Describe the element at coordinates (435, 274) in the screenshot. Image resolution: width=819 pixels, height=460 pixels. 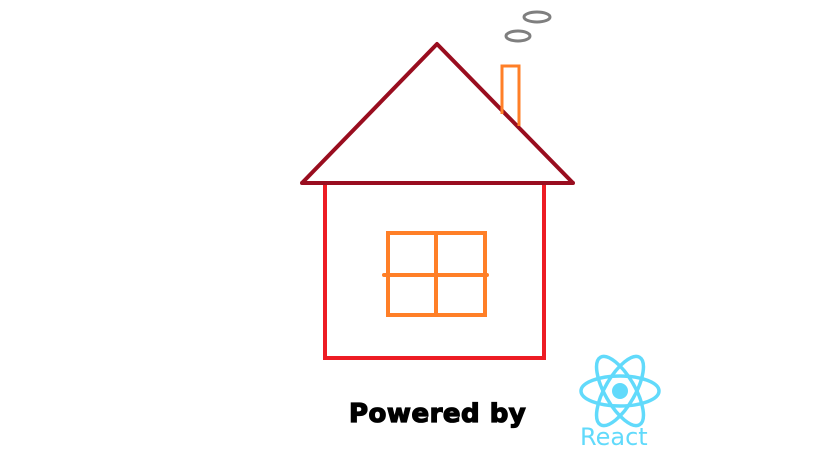
I see `window` at that location.